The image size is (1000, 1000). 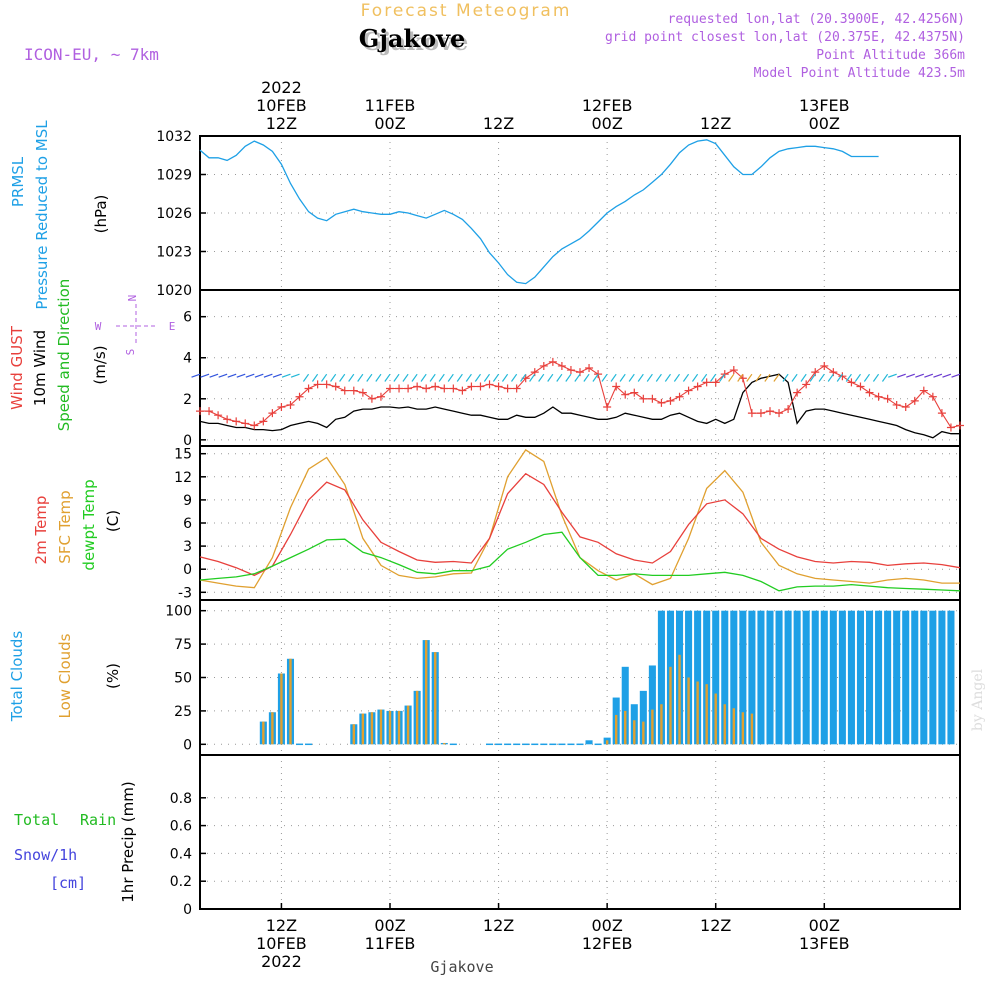 I want to click on compass-west: W, so click(x=98, y=326).